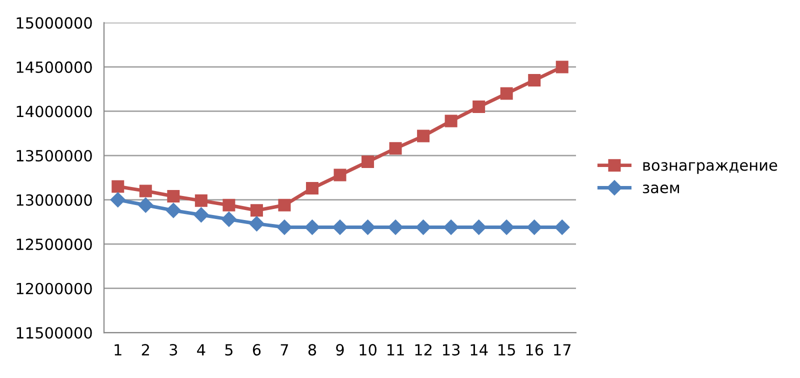  Describe the element at coordinates (451, 350) in the screenshot. I see `x-tick-label: 13` at that location.